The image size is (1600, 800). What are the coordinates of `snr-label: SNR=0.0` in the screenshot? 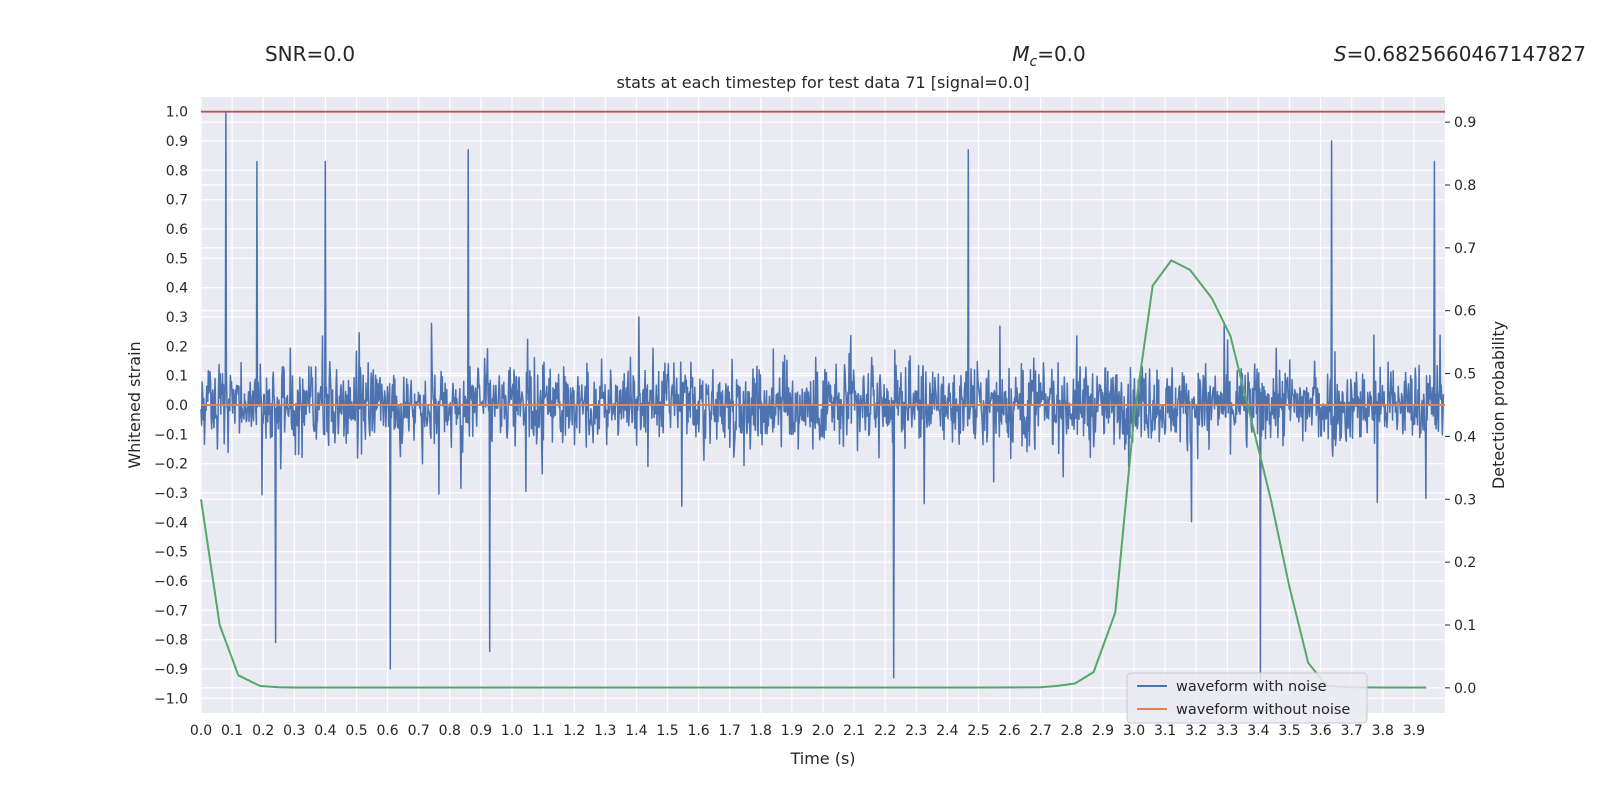 It's located at (310, 54).